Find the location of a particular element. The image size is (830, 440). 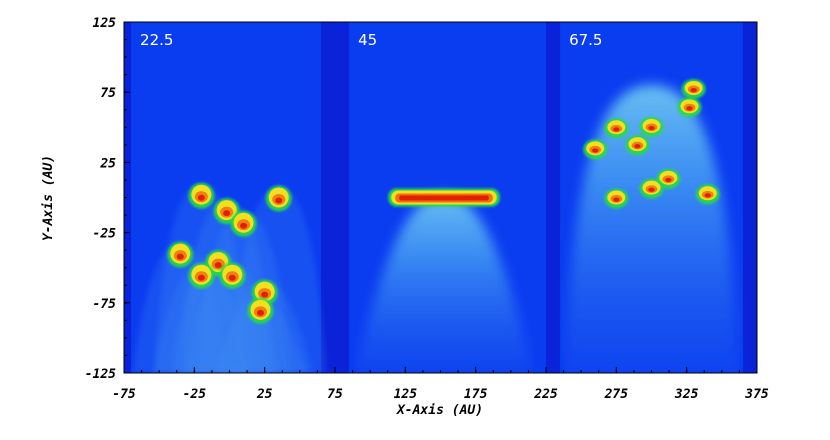

y-tick-label: 75 is located at coordinates (108, 93).